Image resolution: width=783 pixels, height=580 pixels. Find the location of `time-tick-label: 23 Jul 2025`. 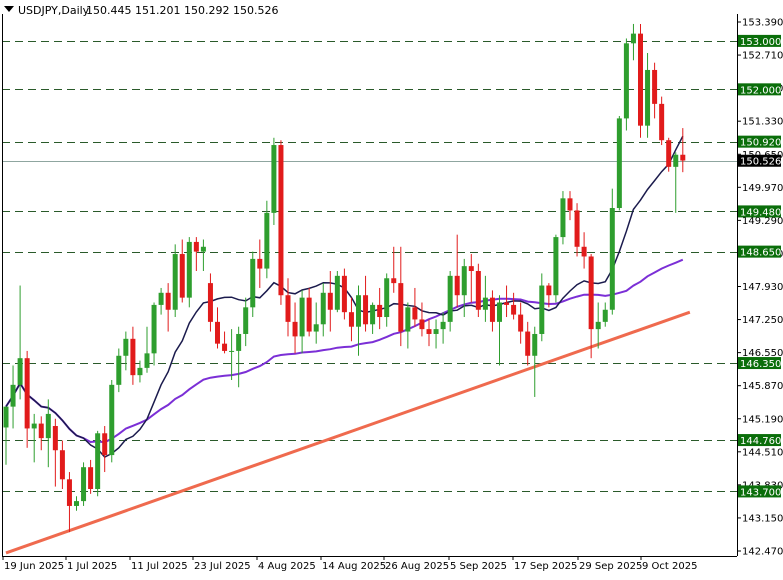

time-tick-label: 23 Jul 2025 is located at coordinates (222, 566).